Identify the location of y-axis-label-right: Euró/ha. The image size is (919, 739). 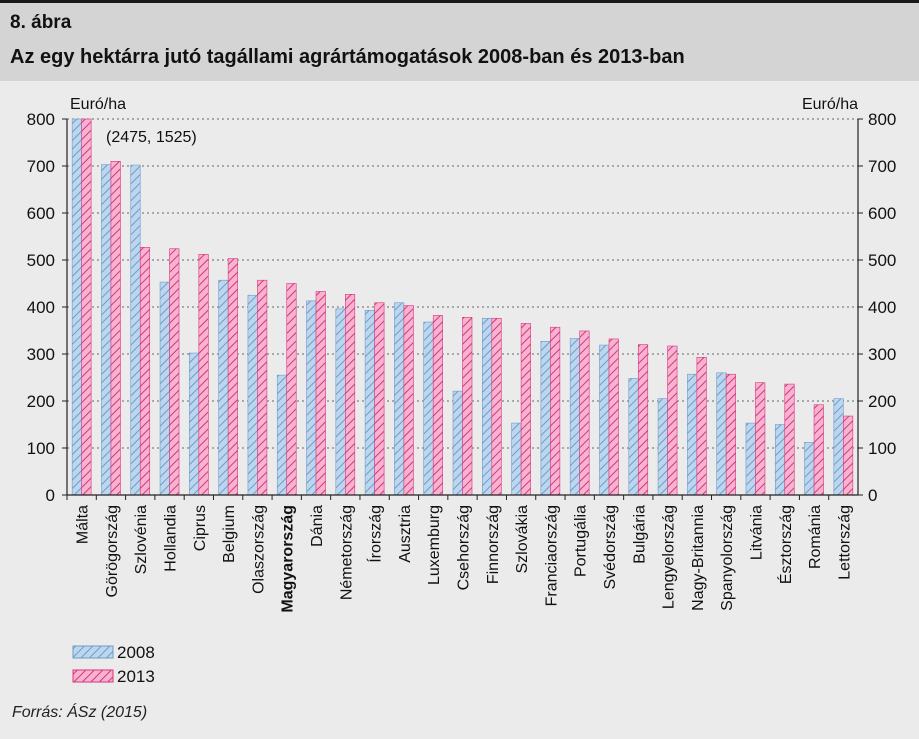
(830, 104).